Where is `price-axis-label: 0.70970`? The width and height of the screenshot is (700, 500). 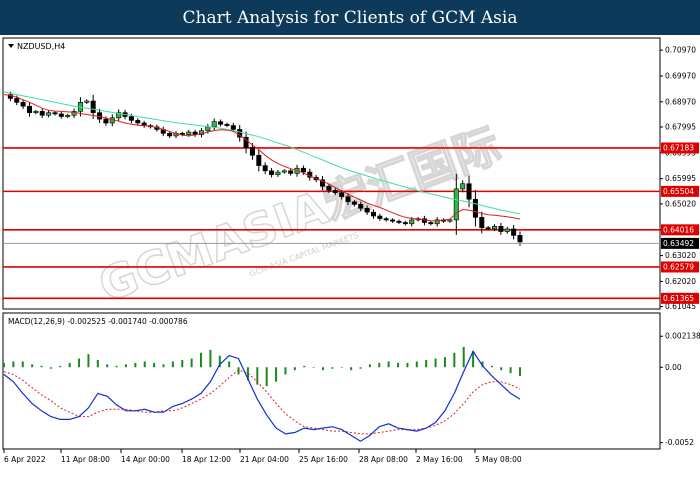
price-axis-label: 0.70970 is located at coordinates (680, 50).